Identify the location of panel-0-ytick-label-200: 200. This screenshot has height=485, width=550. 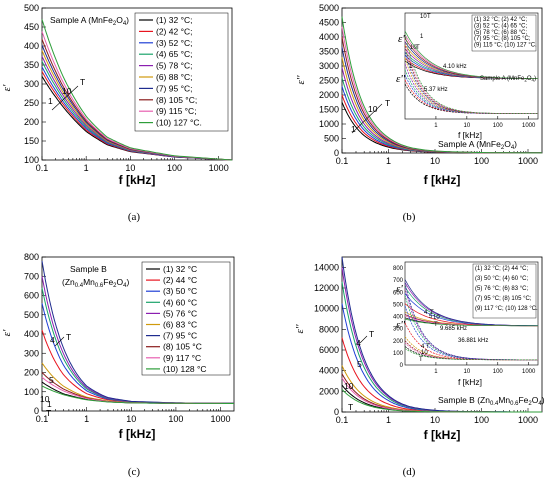
(31, 122).